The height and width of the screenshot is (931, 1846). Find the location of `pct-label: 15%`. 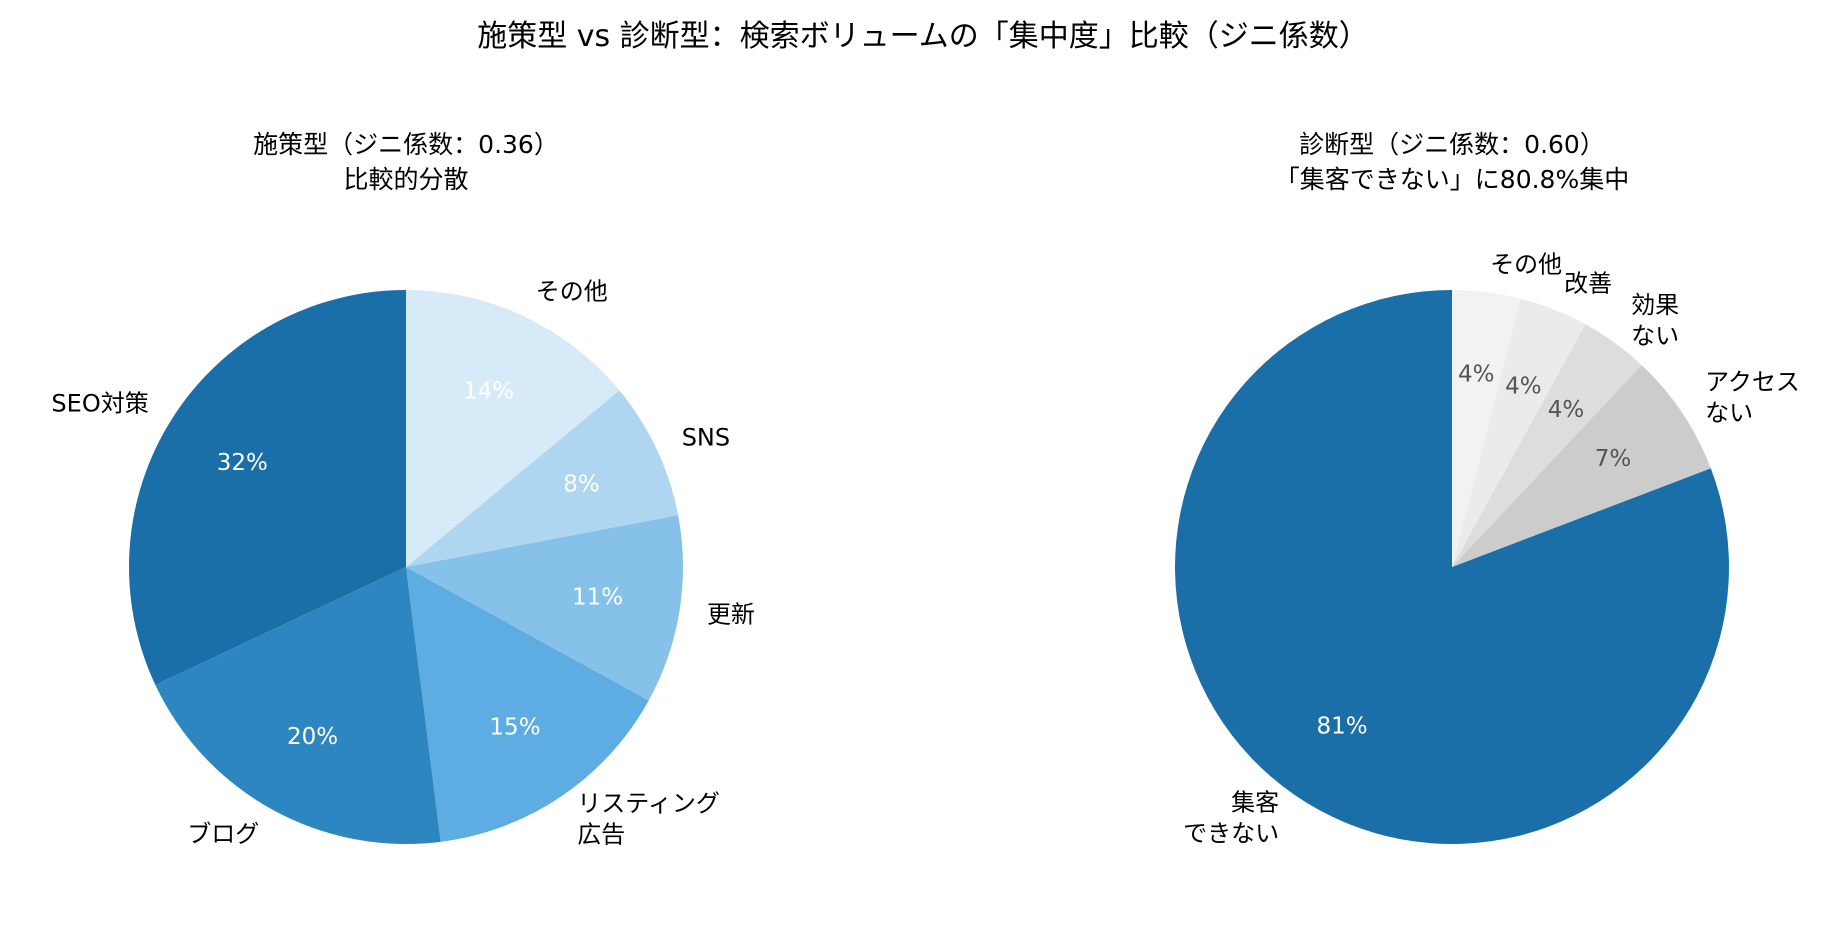

pct-label: 15% is located at coordinates (514, 727).